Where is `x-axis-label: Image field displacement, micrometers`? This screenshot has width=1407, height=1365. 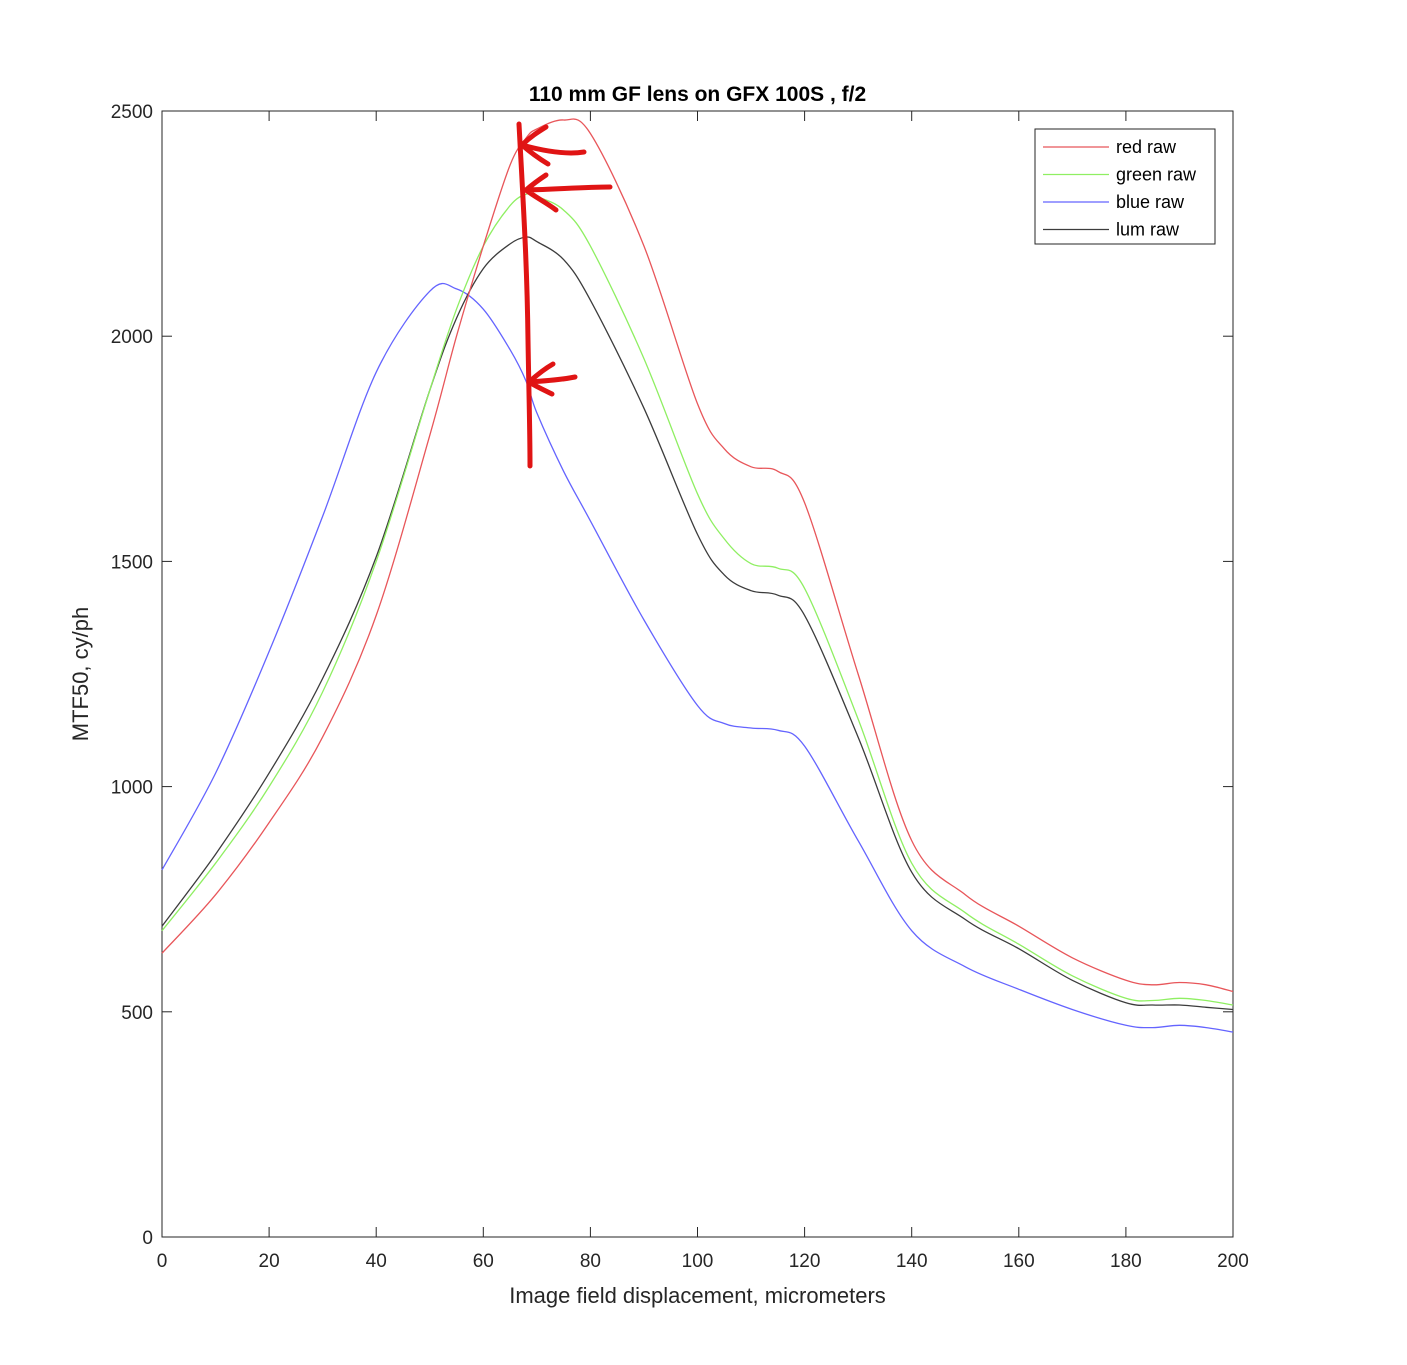 x-axis-label: Image field displacement, micrometers is located at coordinates (697, 1295).